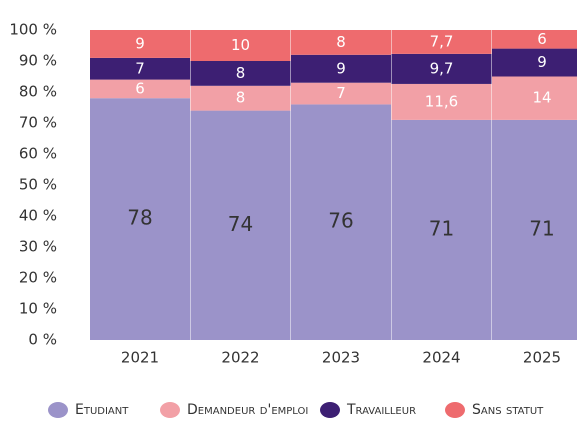 The height and width of the screenshot is (425, 577). Describe the element at coordinates (441, 358) in the screenshot. I see `x-tick-label: 2024` at that location.